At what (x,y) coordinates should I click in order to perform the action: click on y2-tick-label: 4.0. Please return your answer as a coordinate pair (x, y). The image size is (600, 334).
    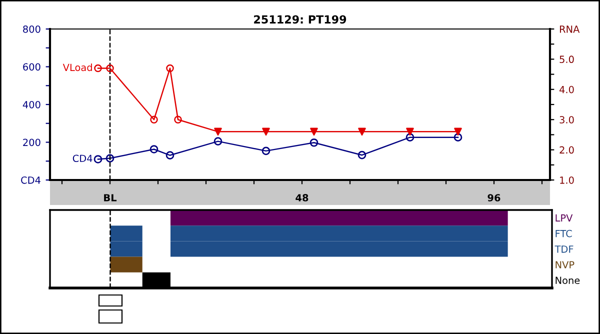
    Looking at the image, I should click on (567, 90).